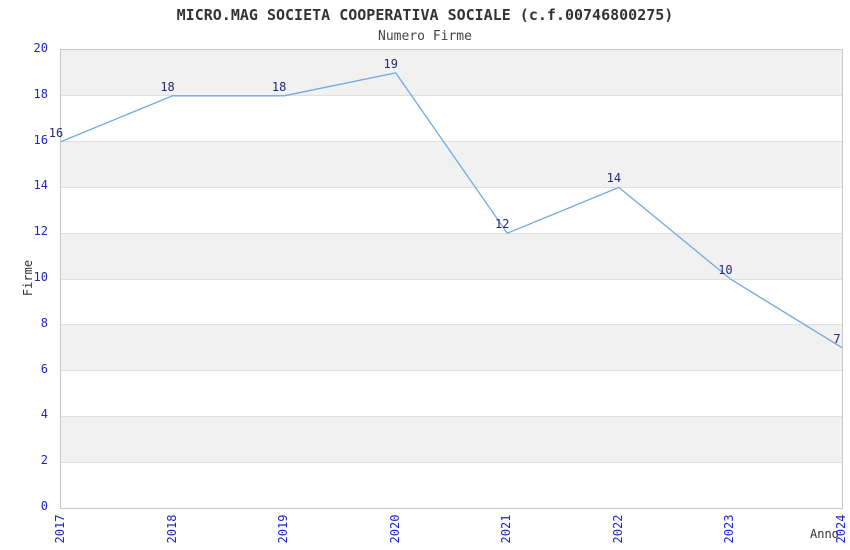 This screenshot has width=850, height=550. What do you see at coordinates (56, 132) in the screenshot?
I see `data-point-label: 16` at bounding box center [56, 132].